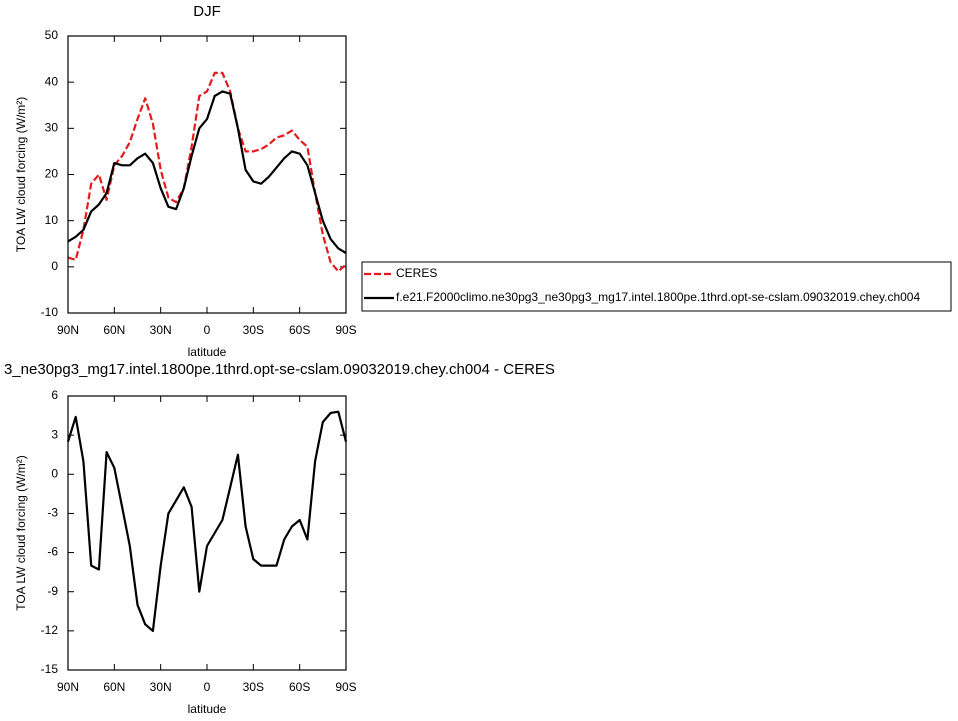 This screenshot has width=958, height=721. I want to click on y-tick-label: -12, so click(50, 630).